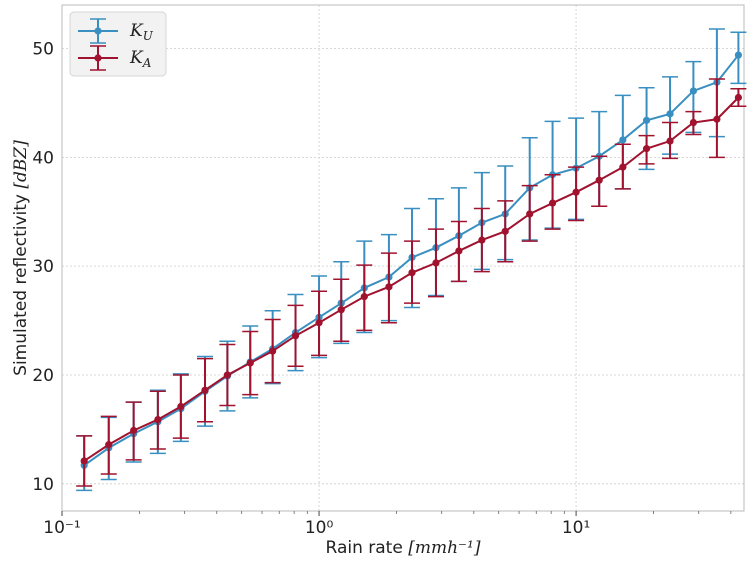  I want to click on legend: KU KA, so click(118, 44).